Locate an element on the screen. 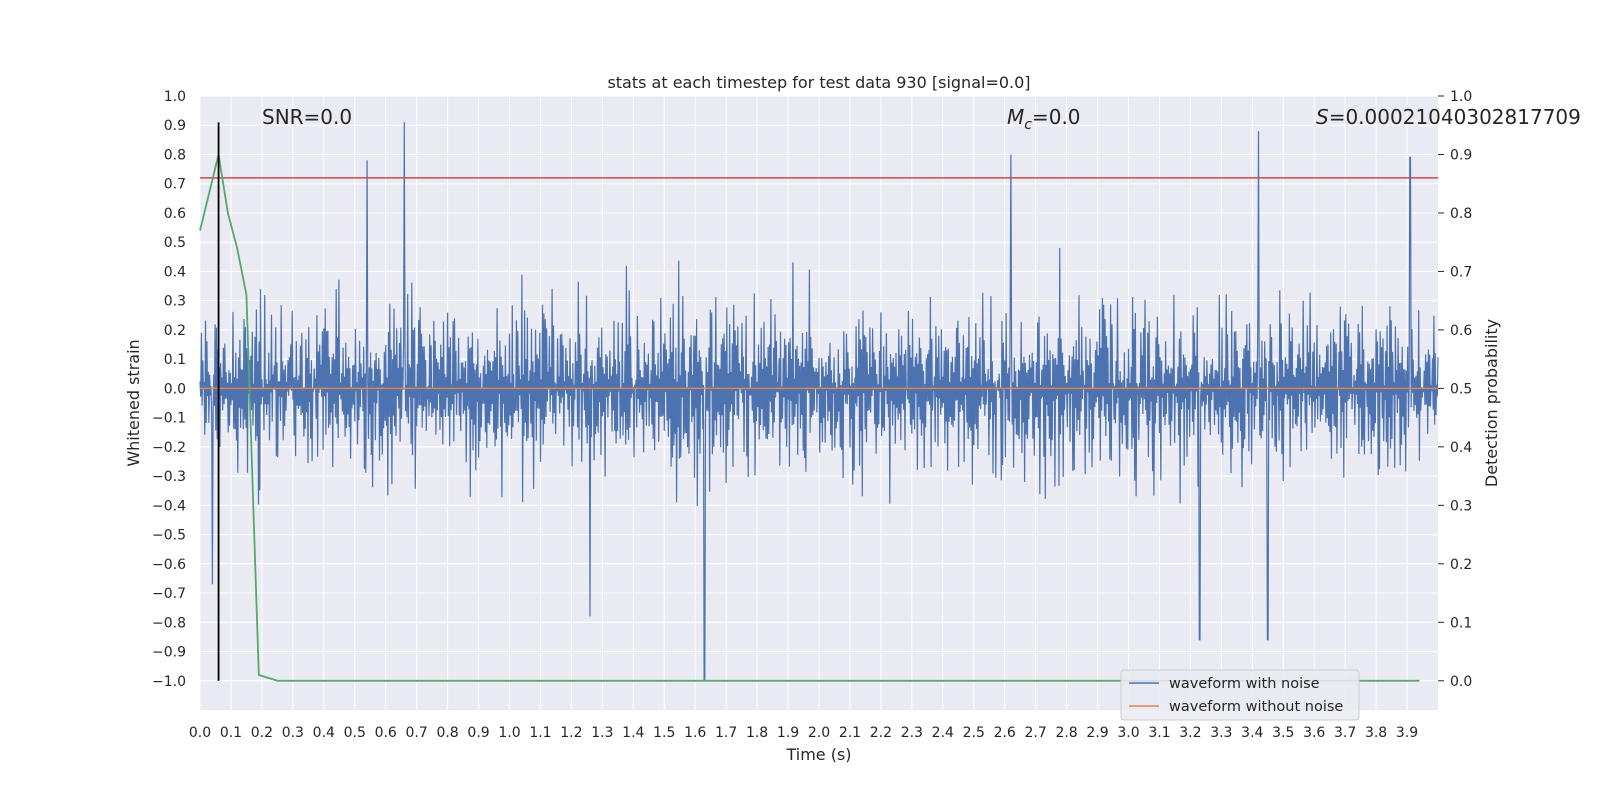 This screenshot has width=1600, height=800. x-tick-label: 1.3 is located at coordinates (602, 733).